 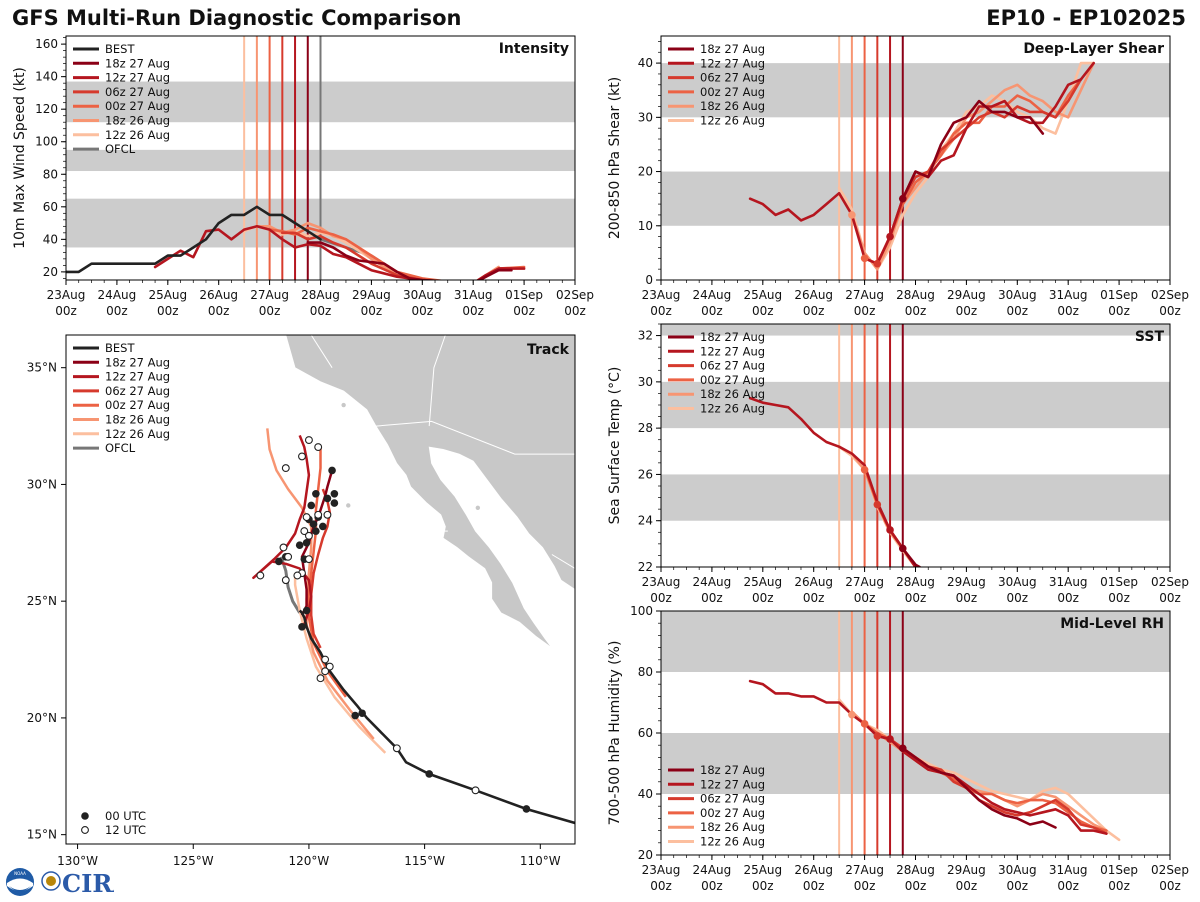 What do you see at coordinates (762, 870) in the screenshot?
I see `x-tick-label: 25Aug` at bounding box center [762, 870].